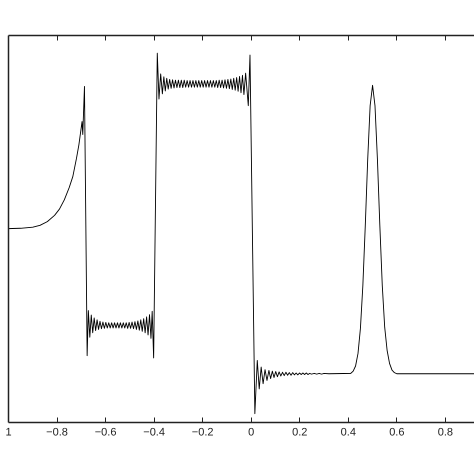 Image resolution: width=474 pixels, height=474 pixels. Describe the element at coordinates (300, 432) in the screenshot. I see `x-tick-label: 0.2` at that location.